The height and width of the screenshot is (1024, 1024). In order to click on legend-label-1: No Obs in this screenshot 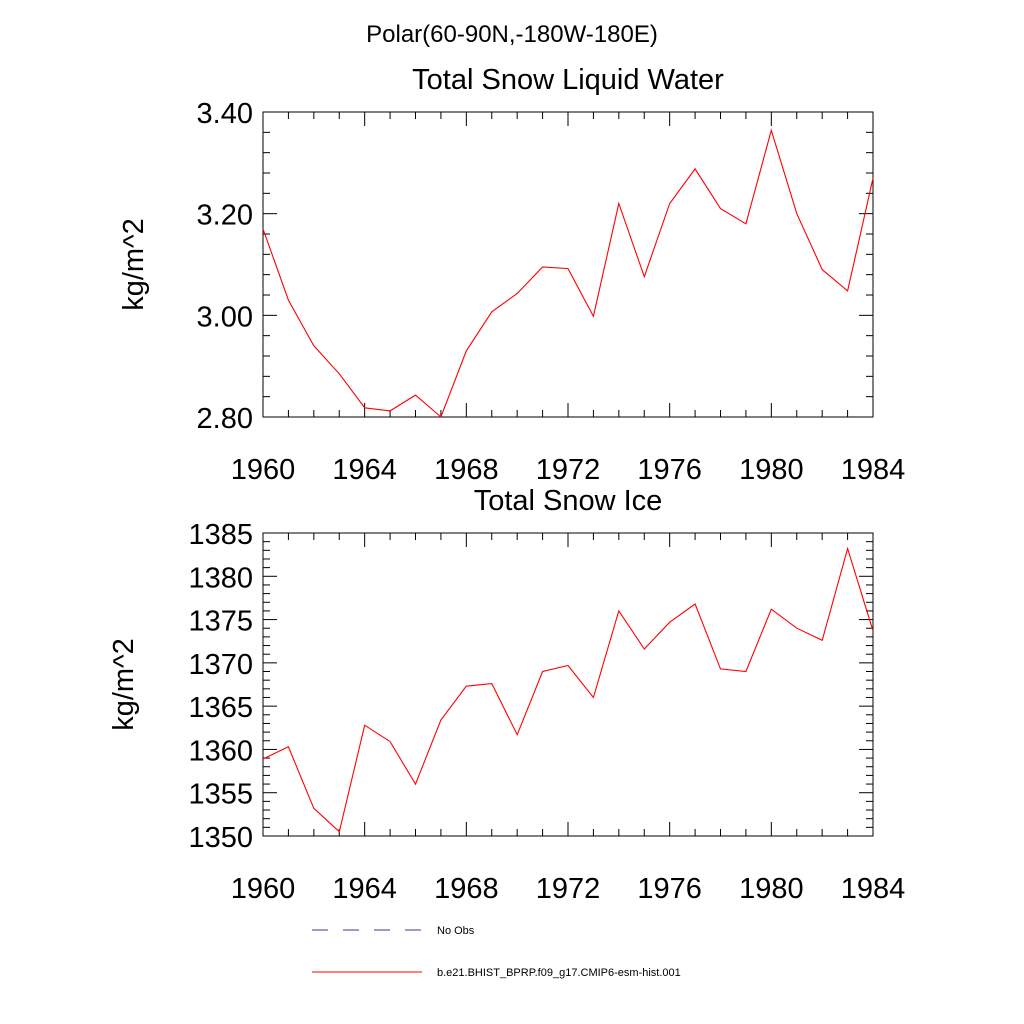, I will do `click(456, 931)`.